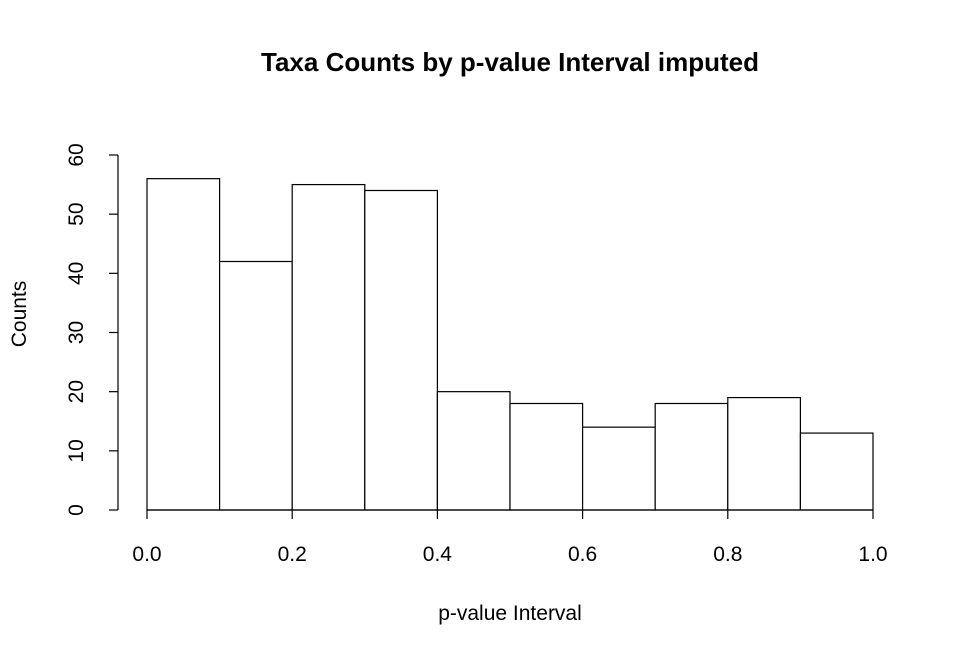 The height and width of the screenshot is (657, 963). What do you see at coordinates (438, 554) in the screenshot?
I see `x-tick-label-2: 0.4` at bounding box center [438, 554].